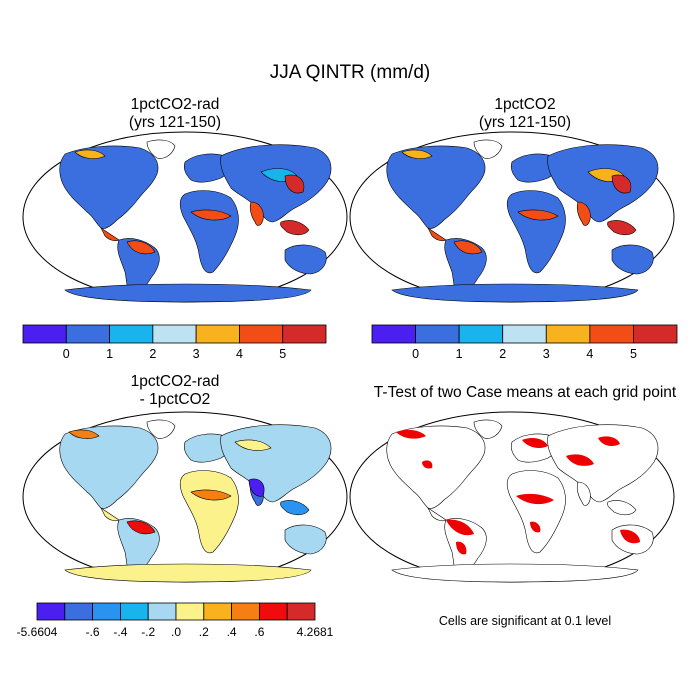  What do you see at coordinates (37, 632) in the screenshot?
I see `colorbar-bottom-tick-label: -5.6604` at bounding box center [37, 632].